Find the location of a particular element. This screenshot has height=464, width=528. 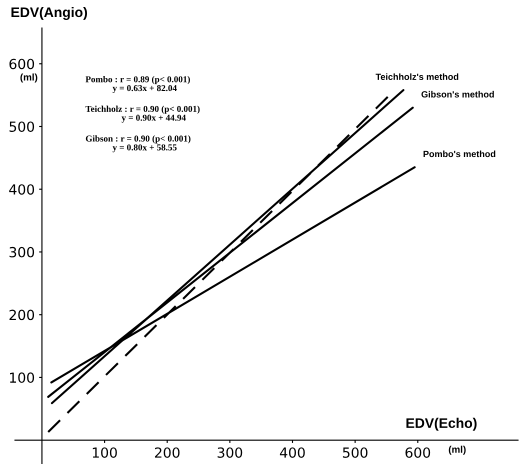

y-tick-label: 200 is located at coordinates (22, 315).